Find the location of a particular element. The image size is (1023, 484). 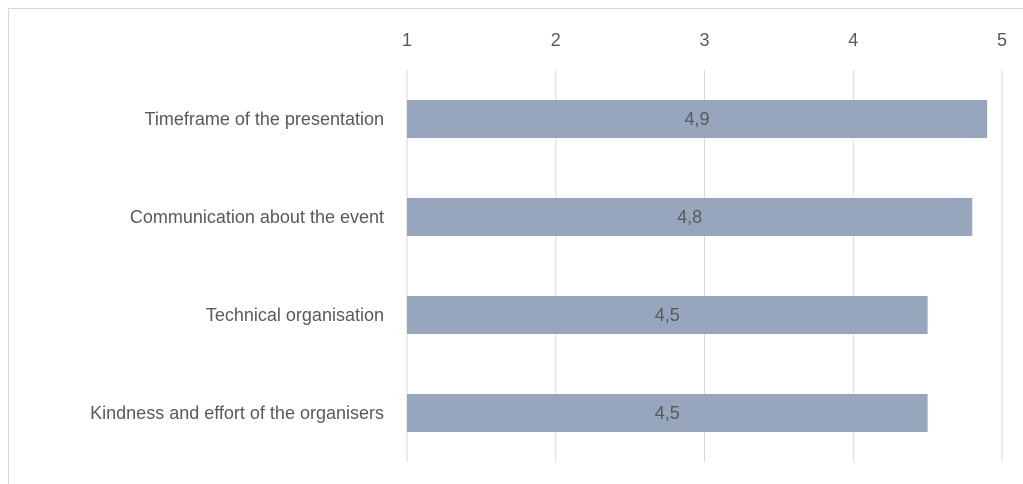

data-label: 4,8 is located at coordinates (689, 217).